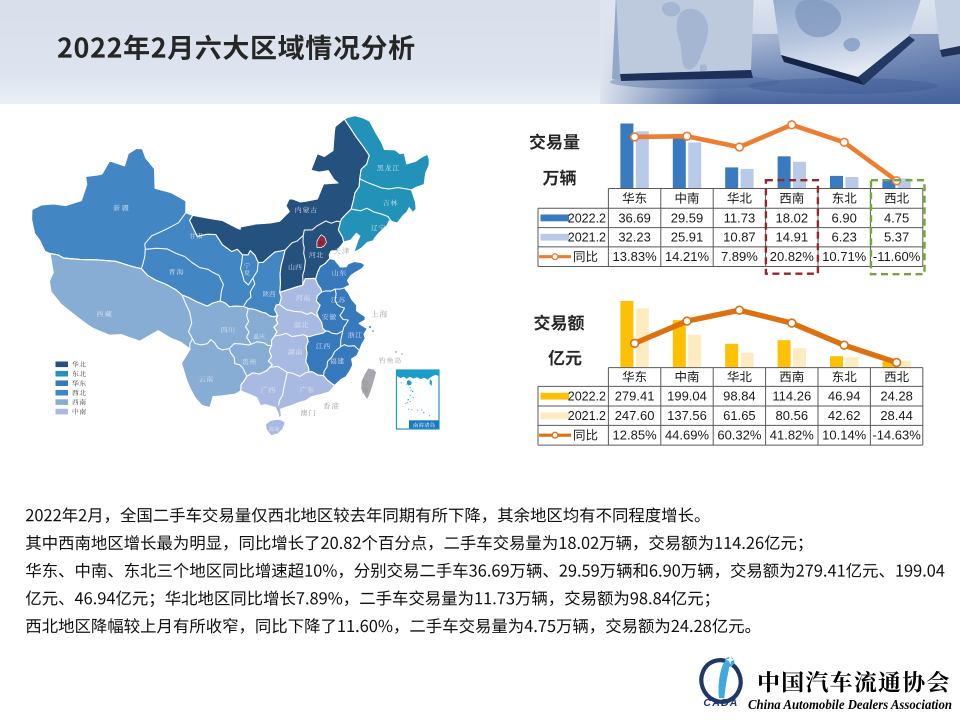  I want to click on svg-text: 28.44, so click(896, 415).